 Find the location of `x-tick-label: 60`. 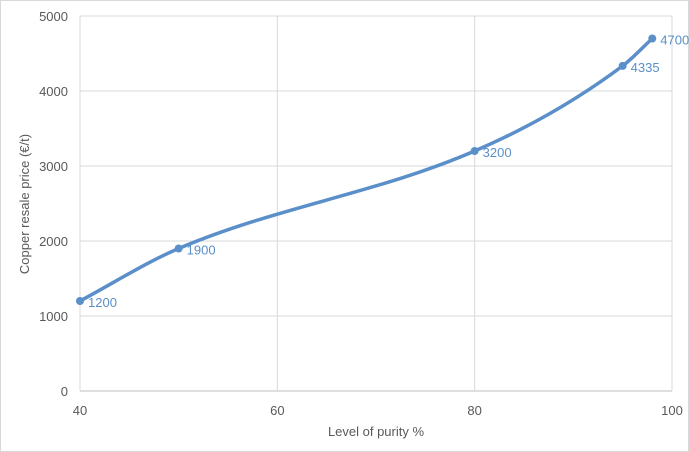

x-tick-label: 60 is located at coordinates (277, 410).